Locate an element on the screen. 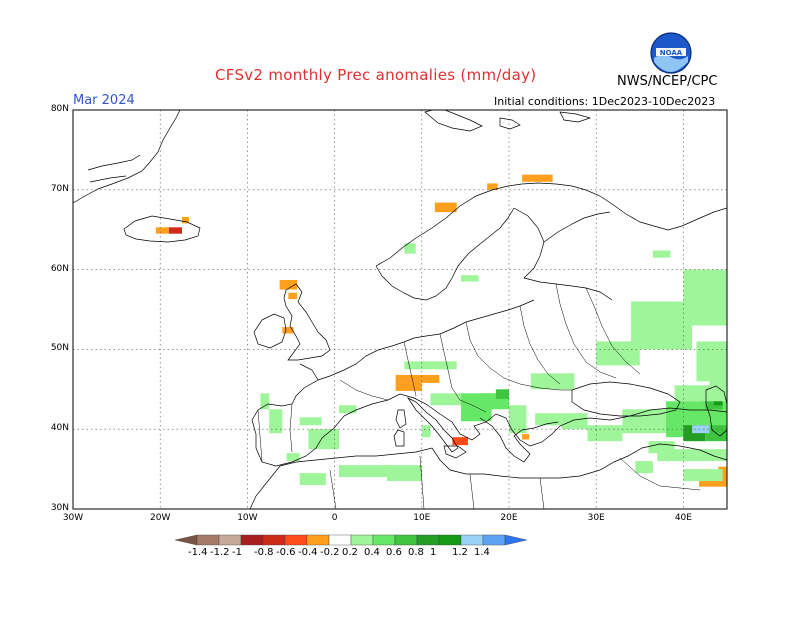  colorbar-tick-label: -1.4 is located at coordinates (198, 552).